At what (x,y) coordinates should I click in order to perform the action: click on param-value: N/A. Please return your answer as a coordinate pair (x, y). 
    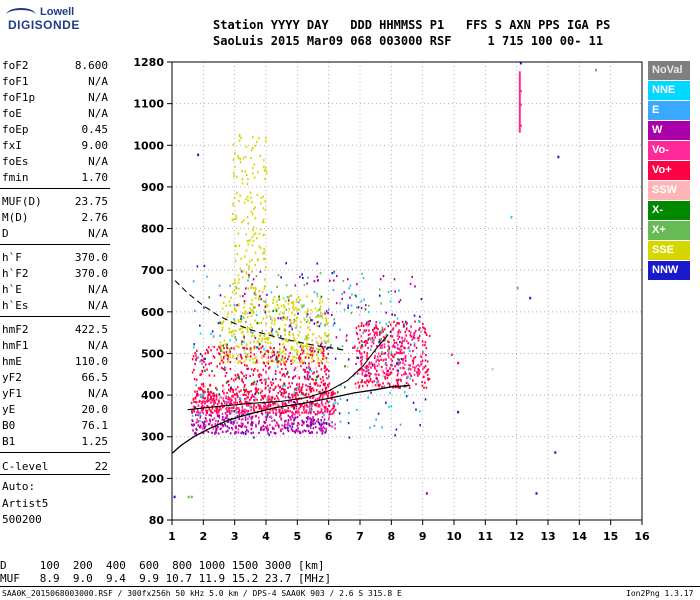
    Looking at the image, I should click on (98, 345).